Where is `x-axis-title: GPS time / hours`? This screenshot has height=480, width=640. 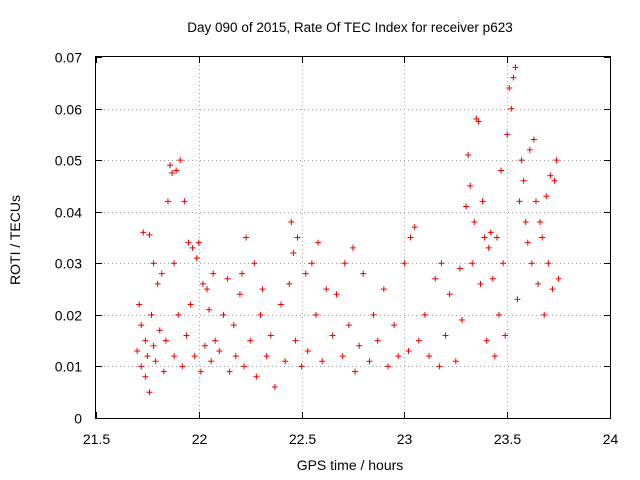 x-axis-title: GPS time / hours is located at coordinates (350, 465).